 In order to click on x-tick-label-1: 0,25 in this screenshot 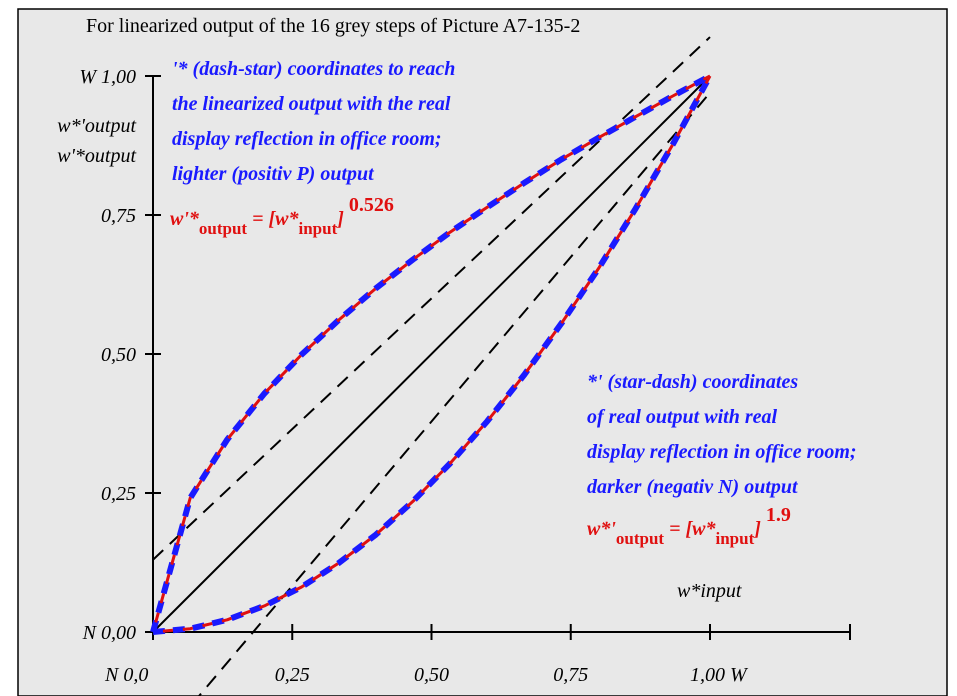, I will do `click(292, 675)`.